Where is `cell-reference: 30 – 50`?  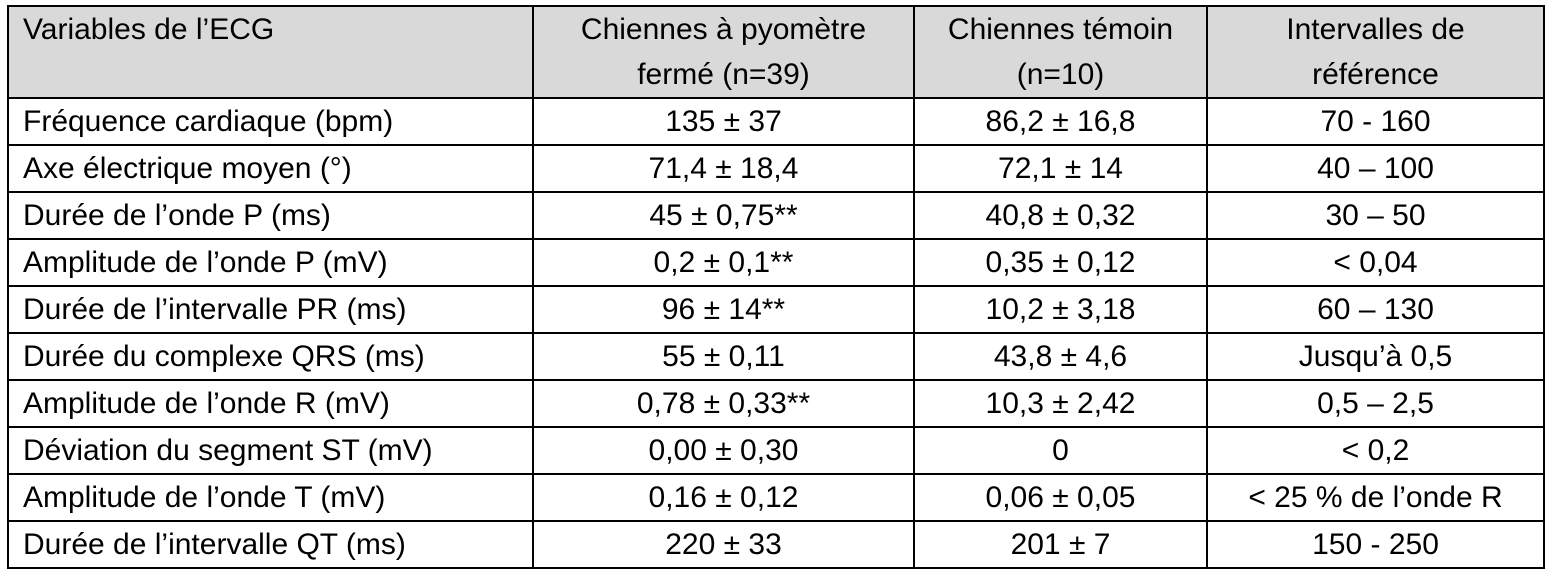 cell-reference: 30 – 50 is located at coordinates (1375, 215).